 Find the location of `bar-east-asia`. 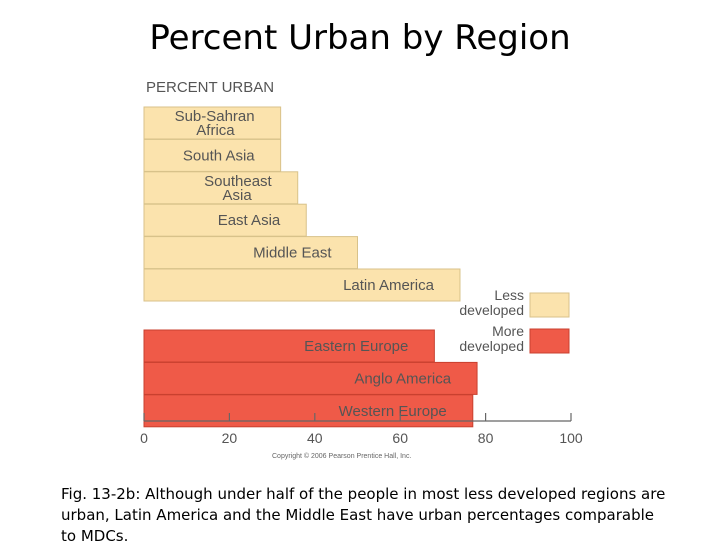

bar-east-asia is located at coordinates (225, 220).